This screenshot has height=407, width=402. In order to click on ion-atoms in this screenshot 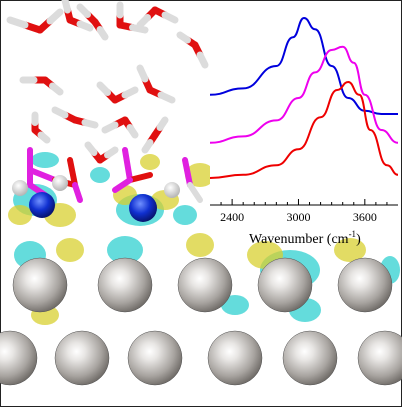, I will do `click(93, 207)`.